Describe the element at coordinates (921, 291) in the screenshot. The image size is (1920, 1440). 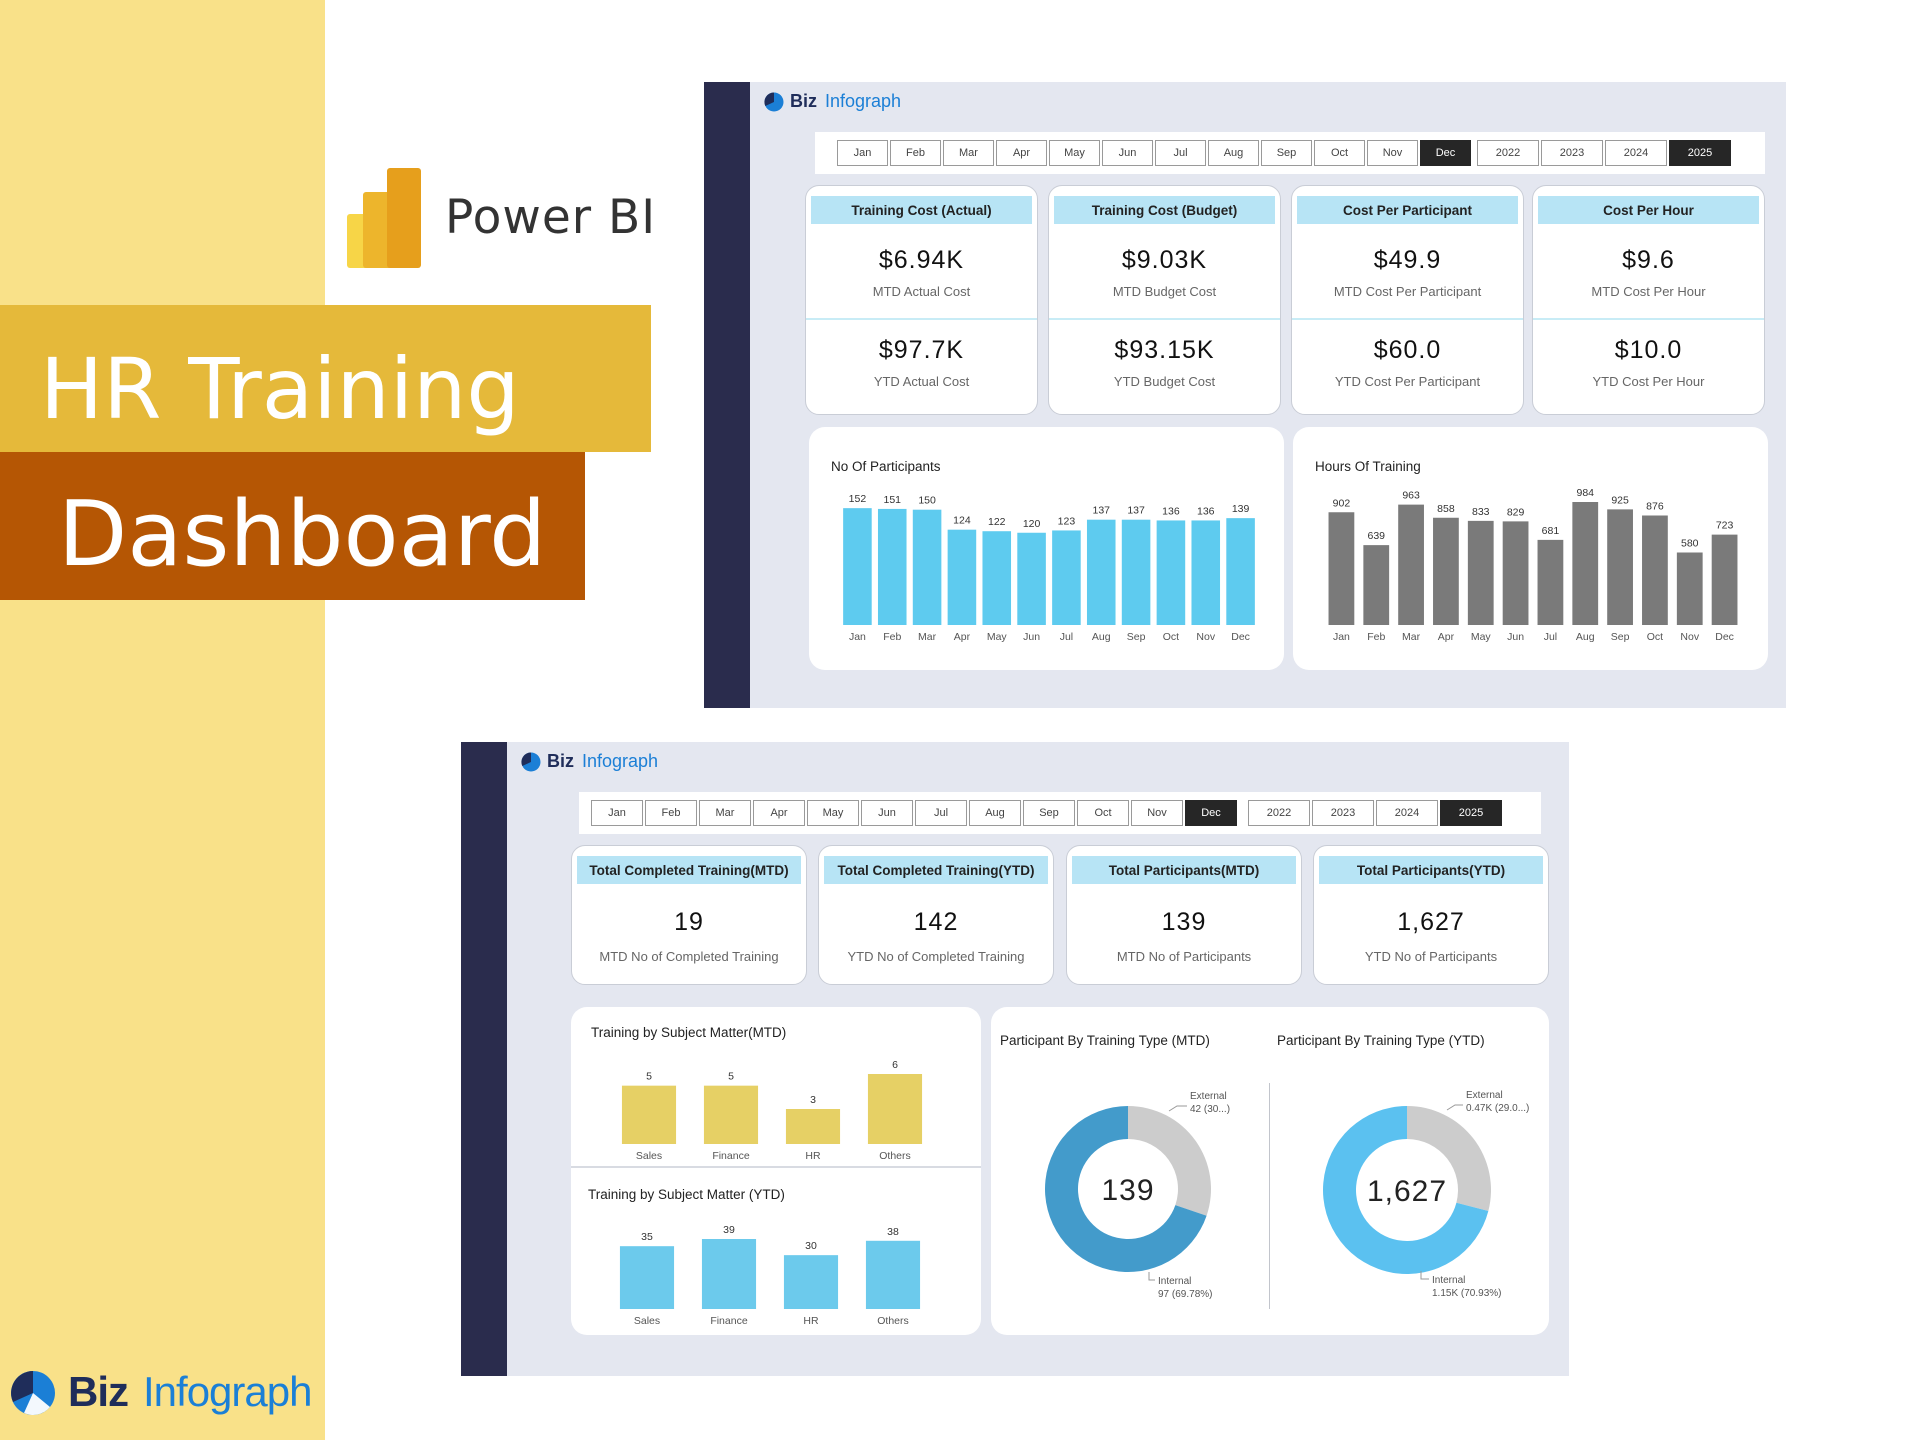
I see `kpi-mtd-label: MTD Actual Cost` at that location.